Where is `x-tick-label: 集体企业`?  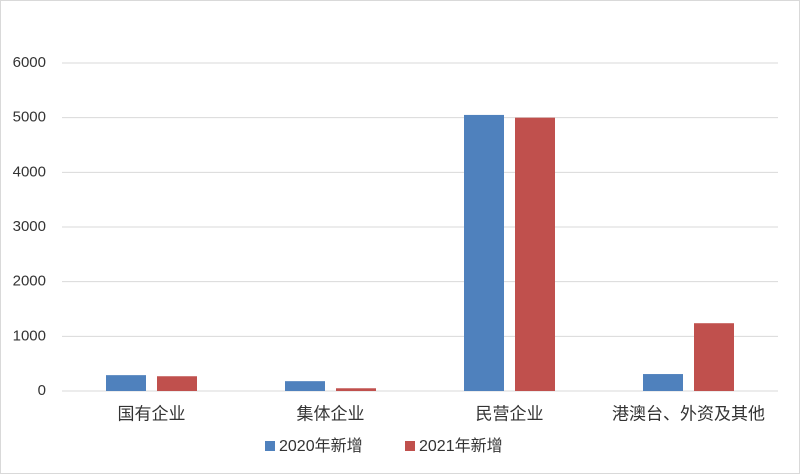 x-tick-label: 集体企业 is located at coordinates (331, 413).